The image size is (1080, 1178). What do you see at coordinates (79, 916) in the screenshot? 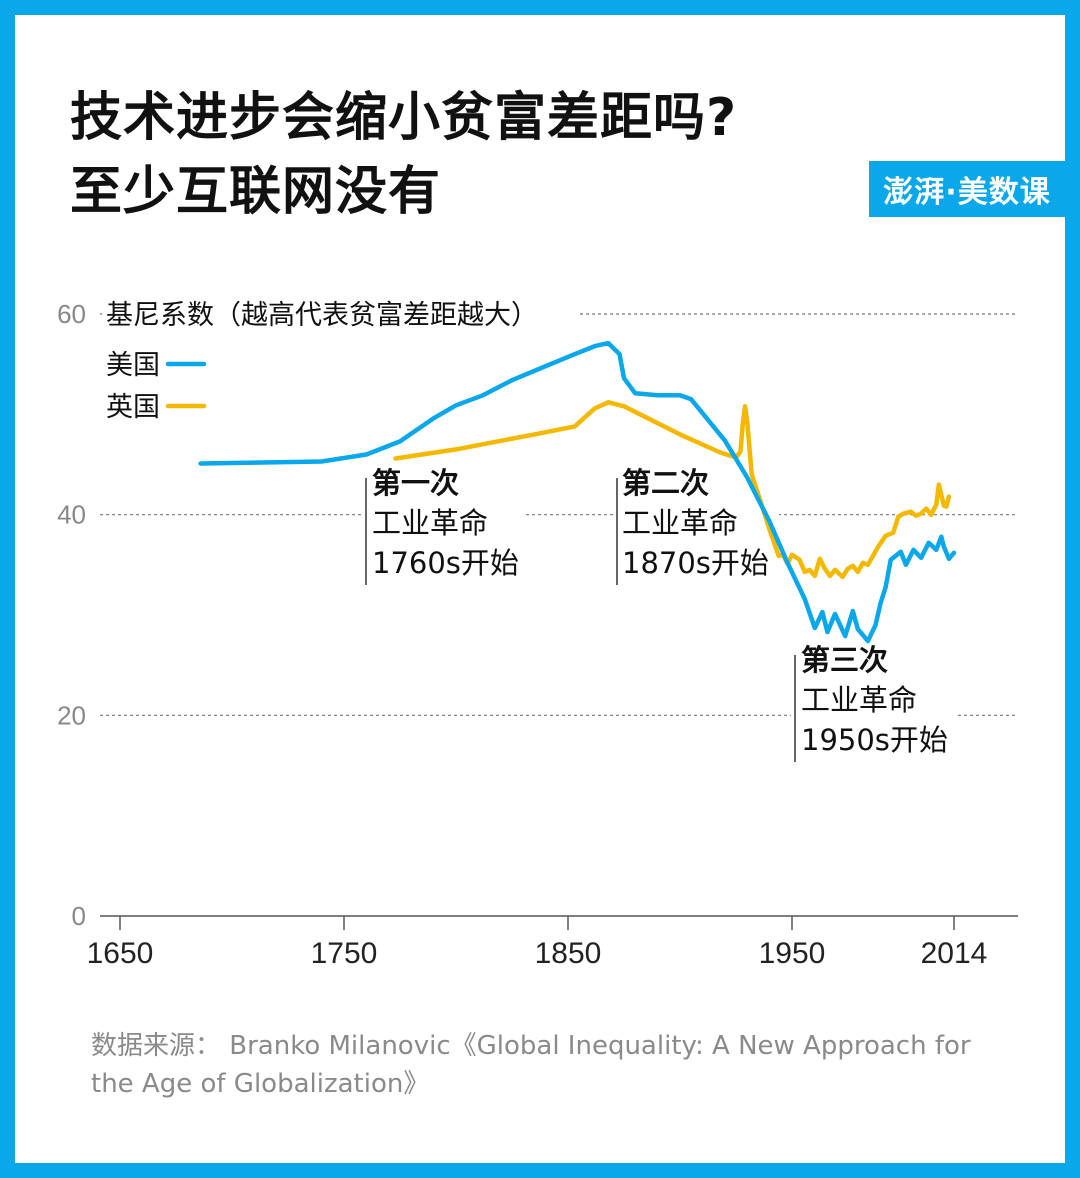
I see `y-tick-label: 0` at bounding box center [79, 916].